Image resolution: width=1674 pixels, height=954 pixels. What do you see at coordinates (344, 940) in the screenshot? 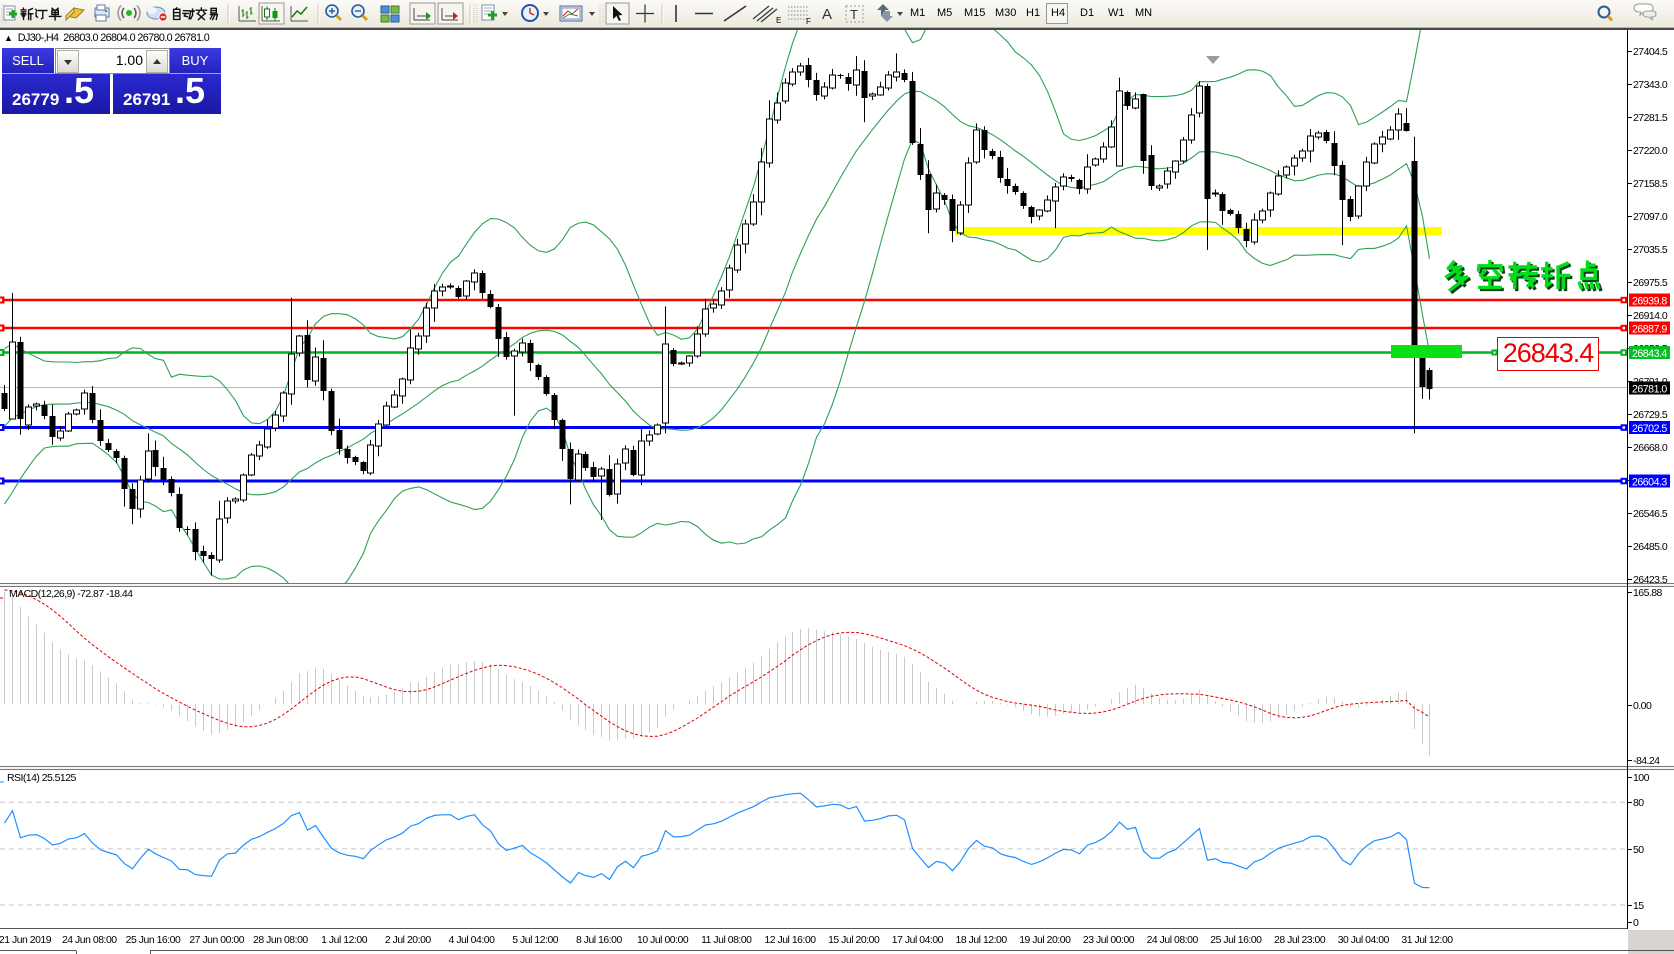
I see `svg-text: 1 Jul 12:00` at bounding box center [344, 940].